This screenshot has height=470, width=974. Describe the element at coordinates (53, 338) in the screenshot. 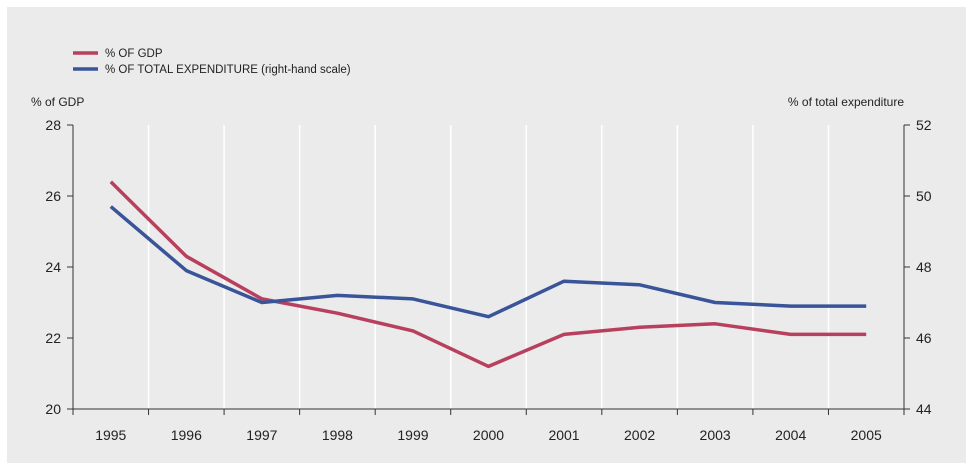

I see `y-left-tick-label: 22` at that location.